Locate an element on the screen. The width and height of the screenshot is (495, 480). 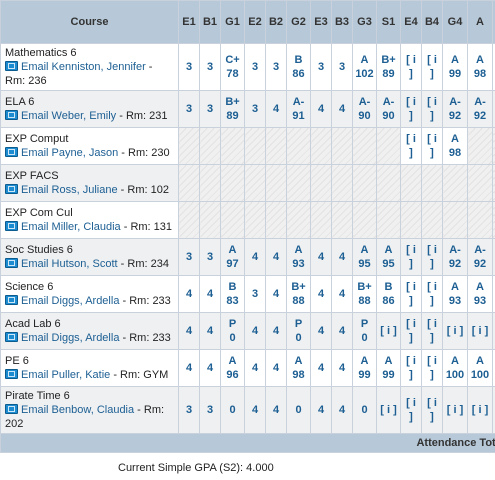
grade-cell-g2: B+ 88 is located at coordinates (298, 294).